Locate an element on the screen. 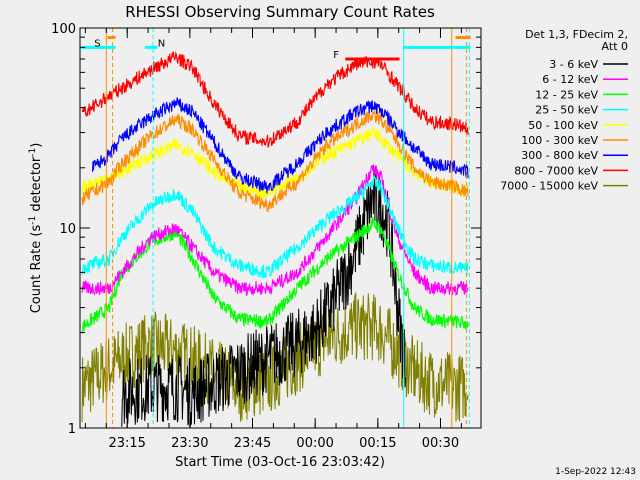 The width and height of the screenshot is (640, 480). y-axis-label-part: Count Rate (s is located at coordinates (36, 269).